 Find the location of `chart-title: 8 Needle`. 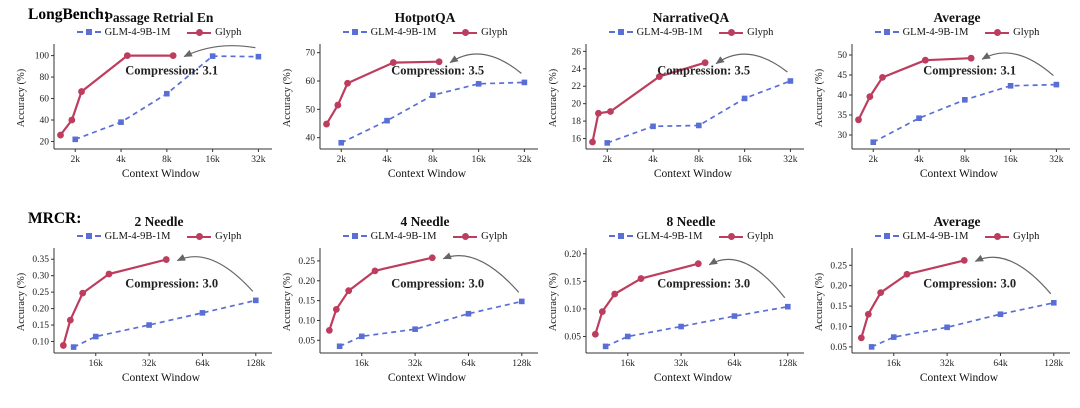

chart-title: 8 Needle is located at coordinates (691, 221).